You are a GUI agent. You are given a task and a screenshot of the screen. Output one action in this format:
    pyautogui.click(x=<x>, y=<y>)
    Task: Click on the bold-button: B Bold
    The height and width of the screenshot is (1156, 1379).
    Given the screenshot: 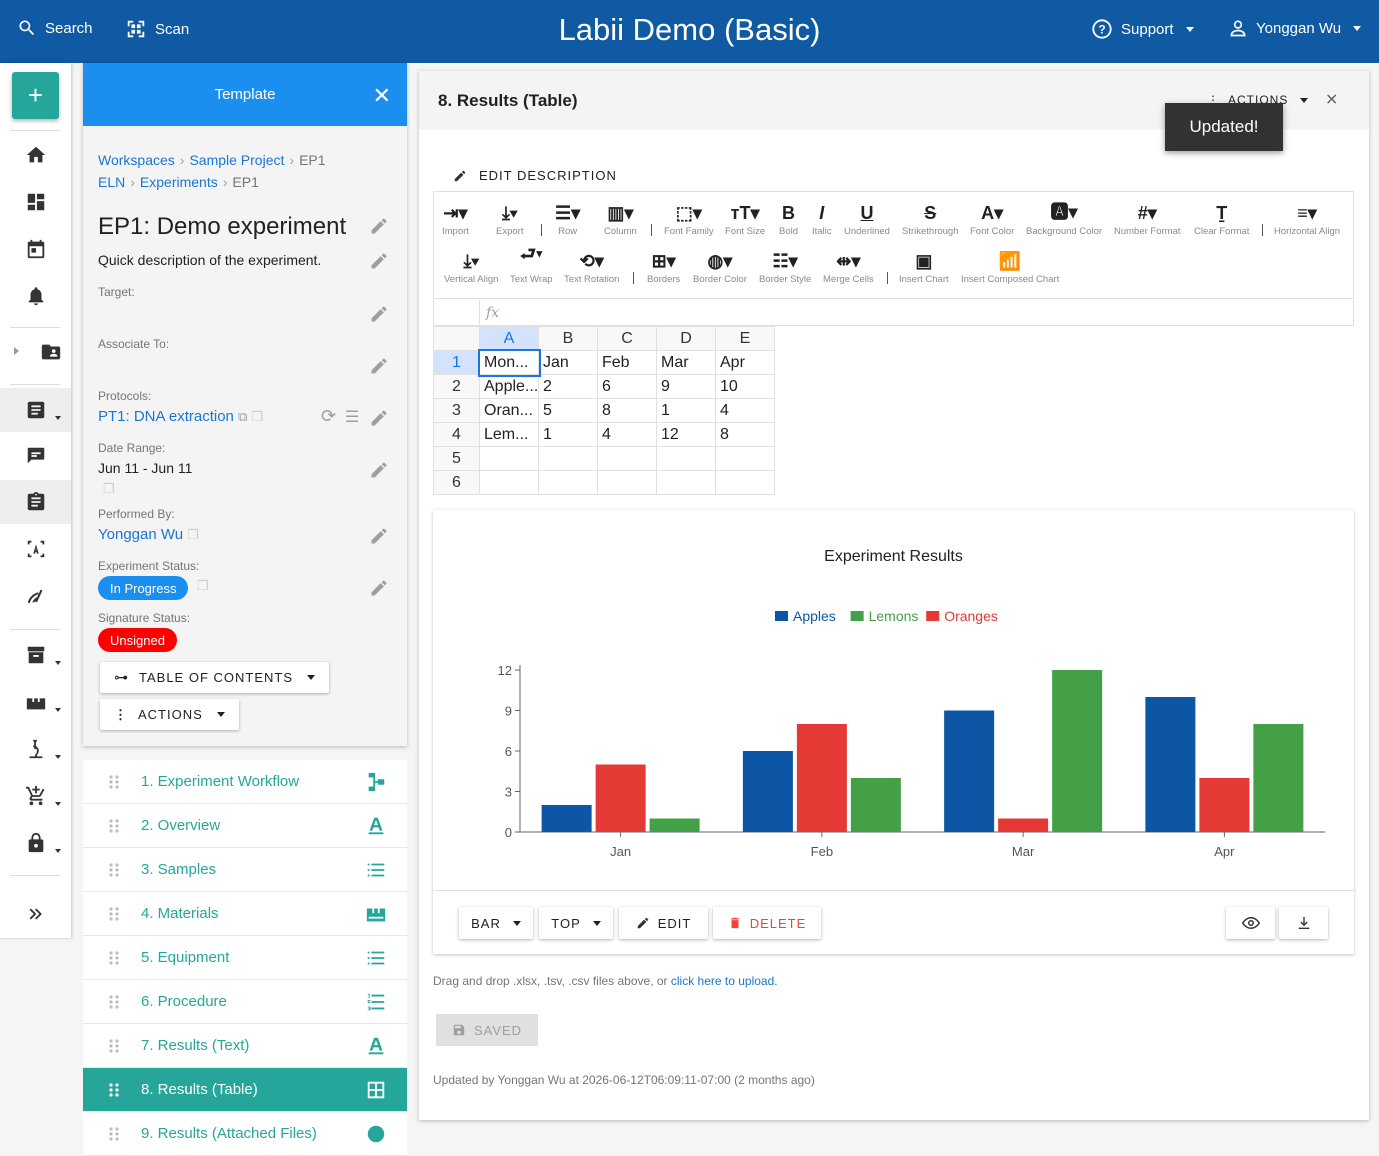 What is the action you would take?
    pyautogui.click(x=788, y=219)
    